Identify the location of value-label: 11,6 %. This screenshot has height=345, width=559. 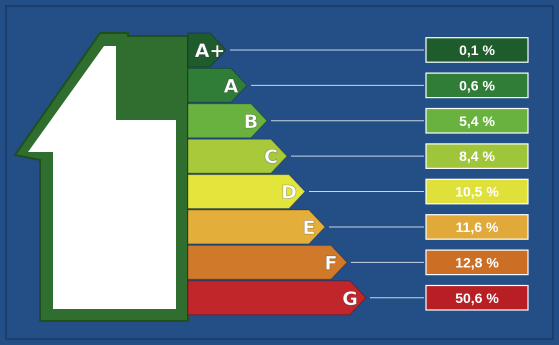
(477, 227).